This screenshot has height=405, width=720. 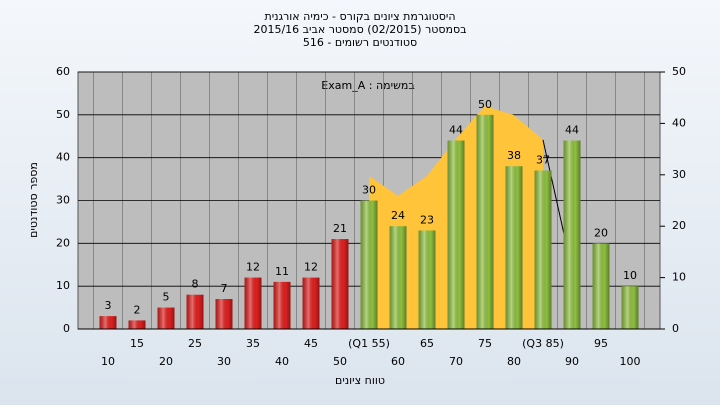 What do you see at coordinates (63, 157) in the screenshot?
I see `y-tick-label: 40` at bounding box center [63, 157].